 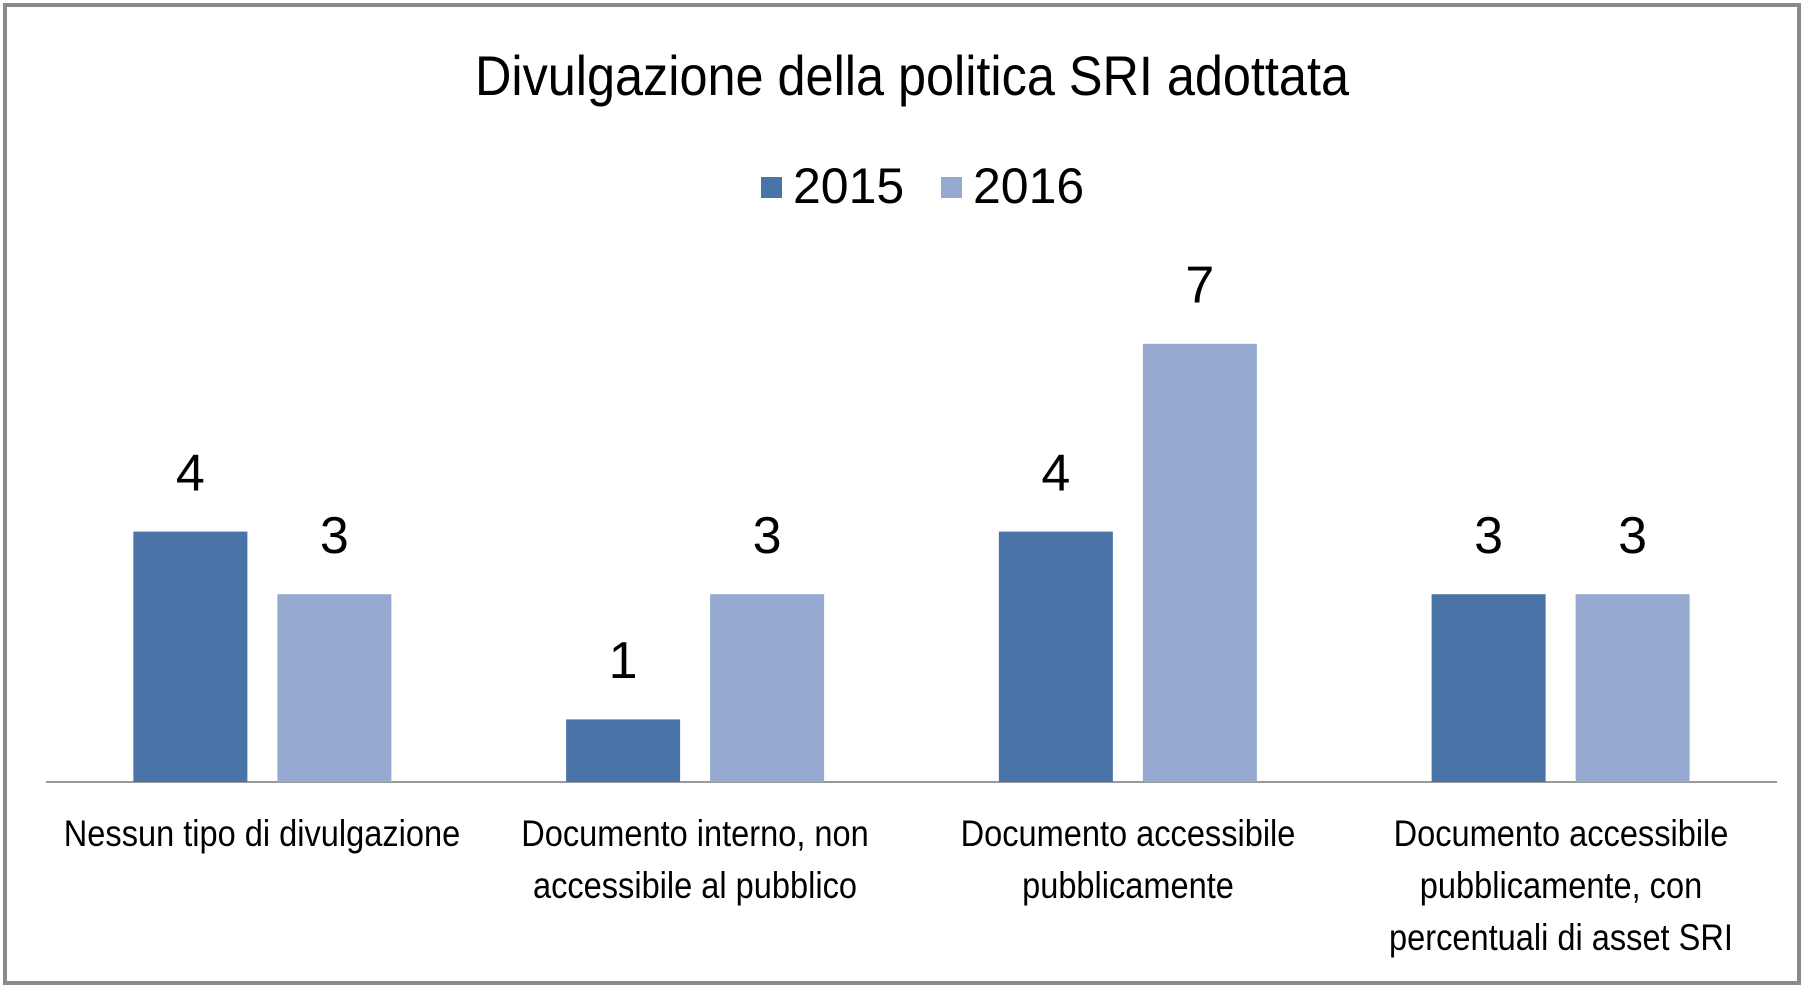 What do you see at coordinates (1128, 859) in the screenshot?
I see `x-tick-label: Documento accessibile pubblicamente` at bounding box center [1128, 859].